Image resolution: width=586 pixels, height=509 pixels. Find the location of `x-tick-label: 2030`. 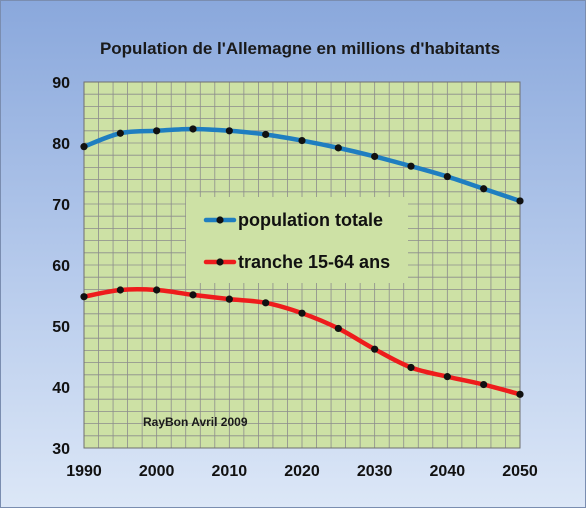

x-tick-label: 2030 is located at coordinates (375, 471).